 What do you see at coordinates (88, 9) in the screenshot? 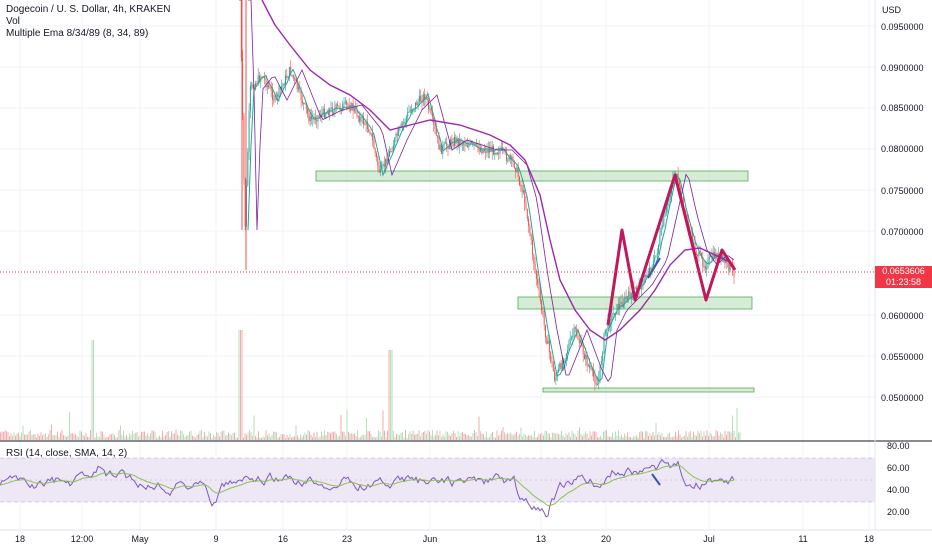
I see `symbol-title: Dogecoin / U. S. Dollar, 4h, KRAKEN` at bounding box center [88, 9].